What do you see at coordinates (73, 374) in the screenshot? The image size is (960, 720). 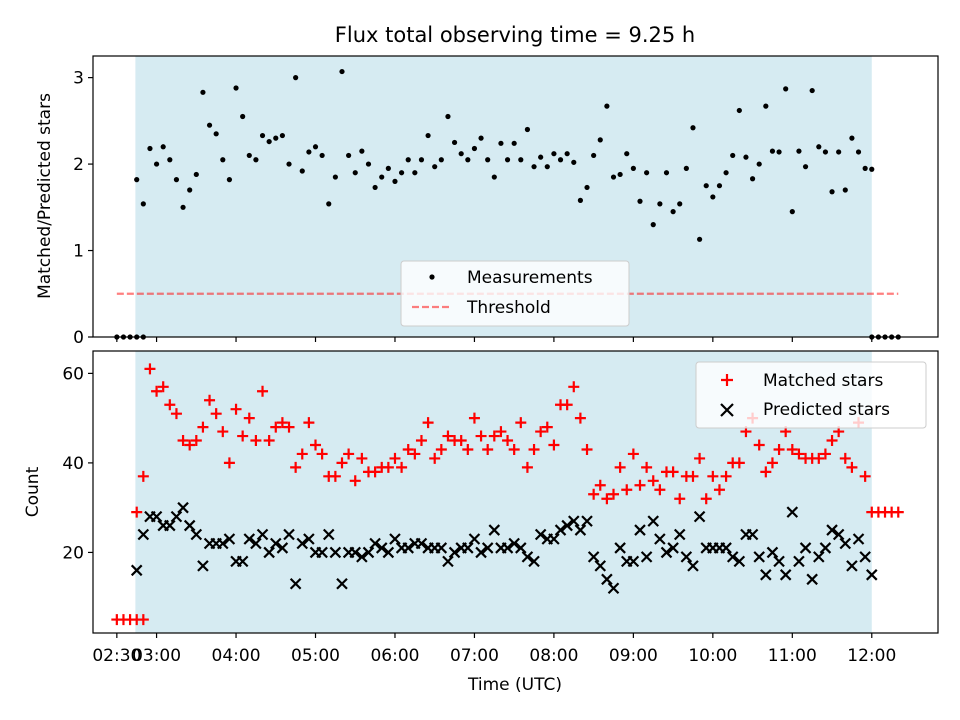 I see `bottom-ytick-label: 60` at bounding box center [73, 374].